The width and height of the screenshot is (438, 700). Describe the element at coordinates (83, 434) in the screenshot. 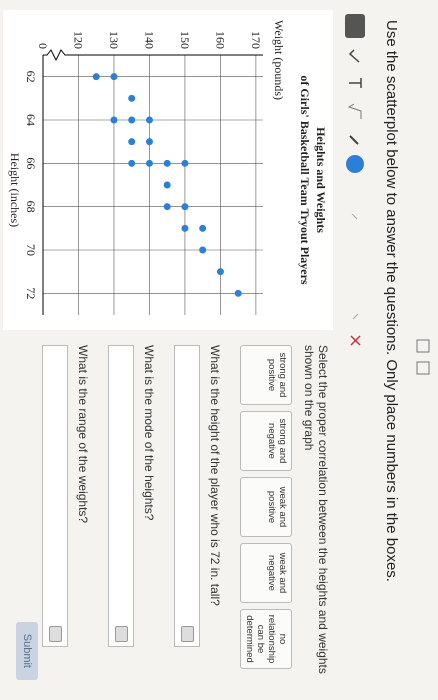

I see `question: What is the range of the weights?` at that location.